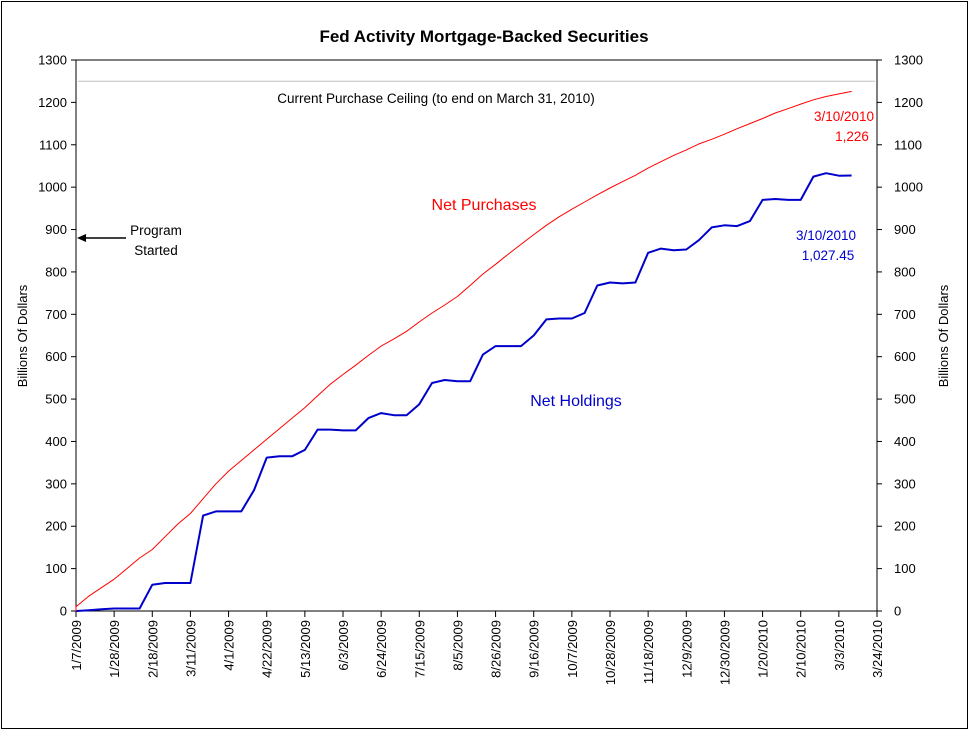  I want to click on x-tick-label: 5/13/2009, so click(305, 649).